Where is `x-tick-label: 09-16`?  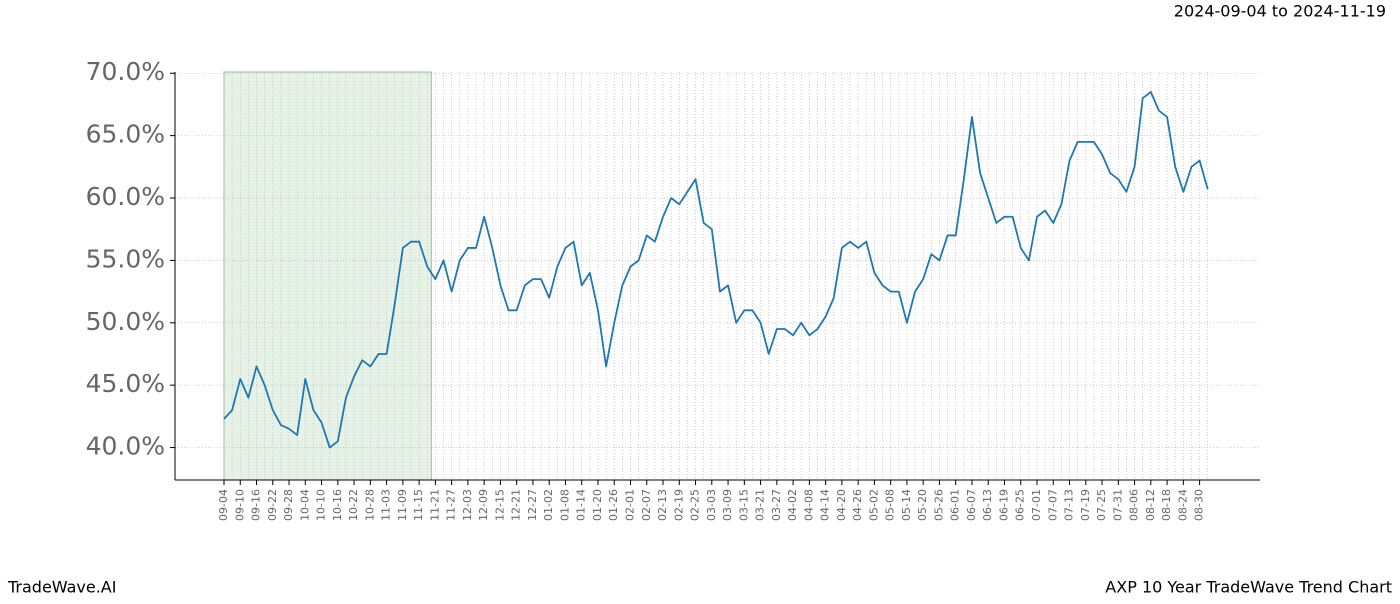
x-tick-label: 09-16 is located at coordinates (256, 505).